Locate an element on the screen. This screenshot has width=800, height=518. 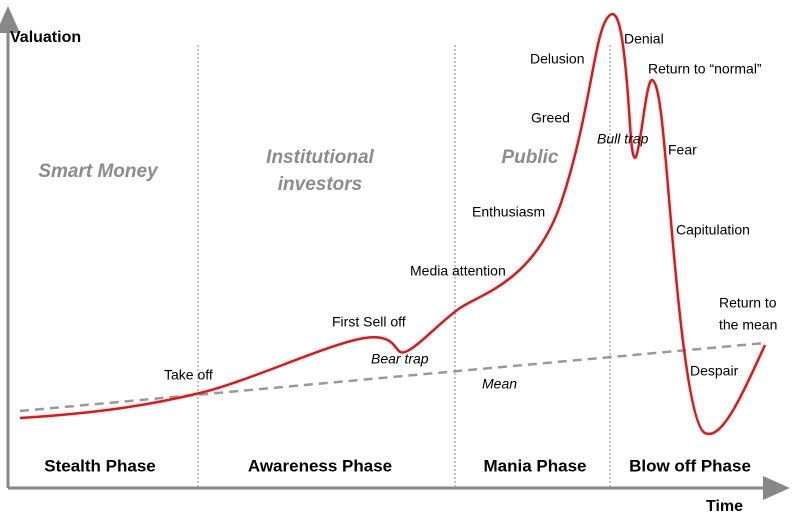
annotation: Delusion is located at coordinates (557, 59).